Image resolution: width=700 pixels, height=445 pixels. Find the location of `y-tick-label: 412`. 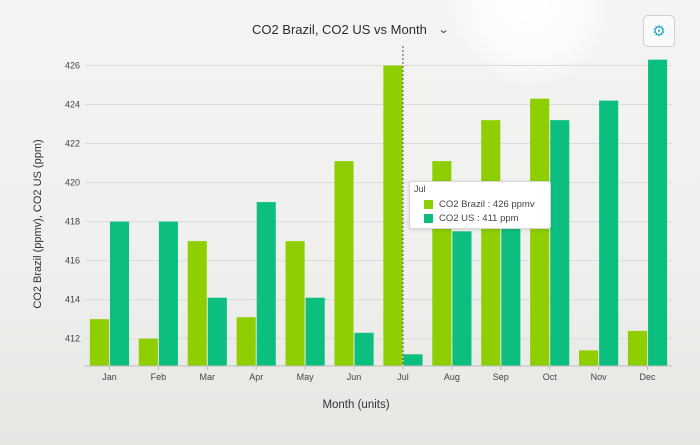

y-tick-label: 412 is located at coordinates (72, 339).